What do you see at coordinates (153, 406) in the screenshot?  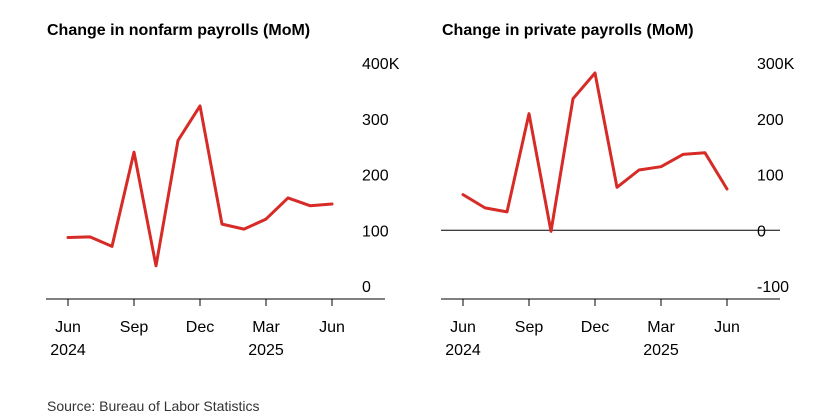 I see `source-note: Source: Bureau of Labor Statistics` at bounding box center [153, 406].